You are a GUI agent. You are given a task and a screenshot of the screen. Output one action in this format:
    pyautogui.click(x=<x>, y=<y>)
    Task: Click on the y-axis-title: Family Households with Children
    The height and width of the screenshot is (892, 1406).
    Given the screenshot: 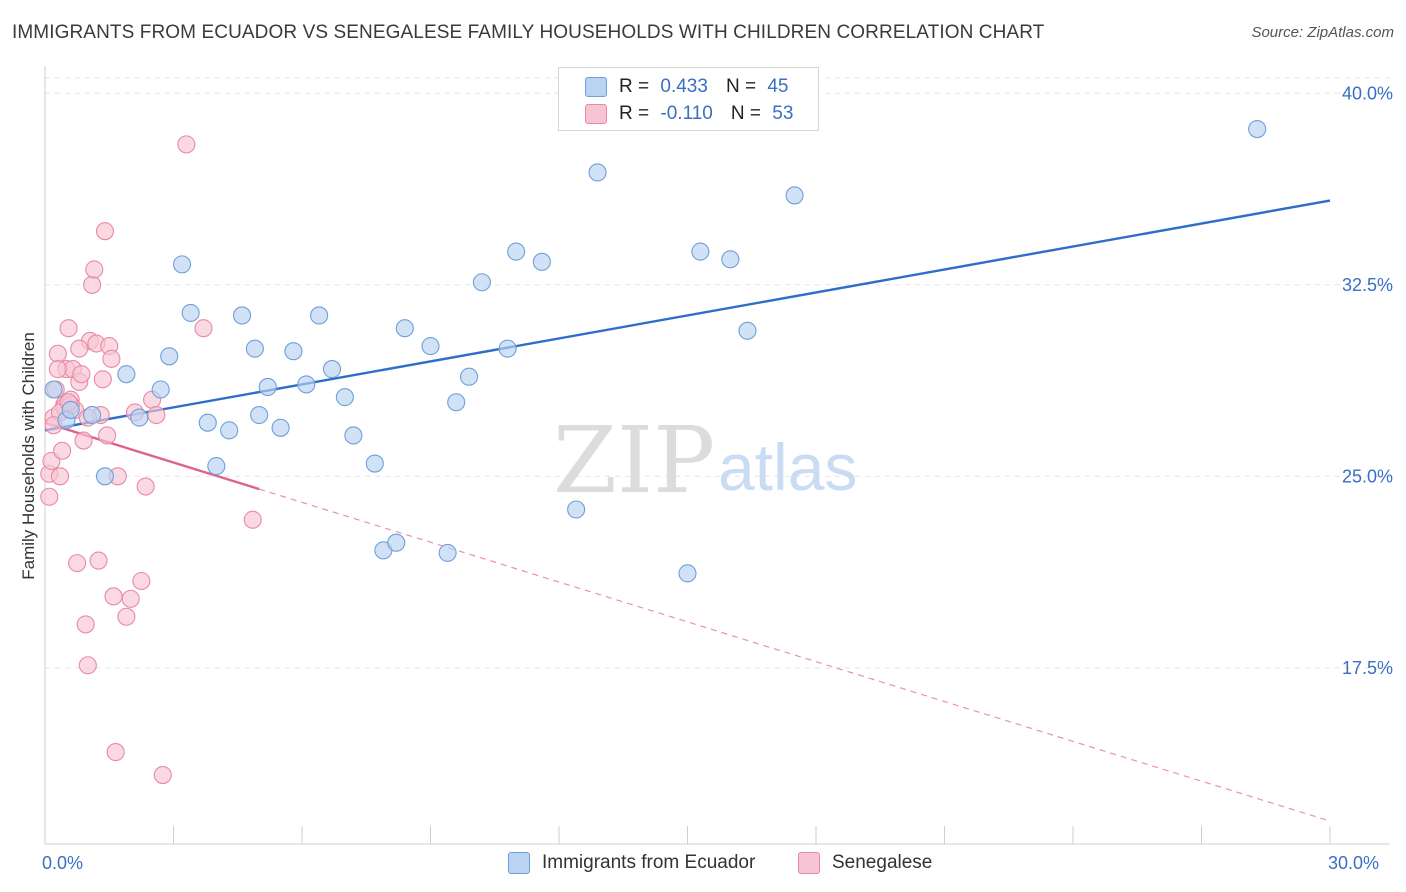 What is the action you would take?
    pyautogui.click(x=28, y=456)
    